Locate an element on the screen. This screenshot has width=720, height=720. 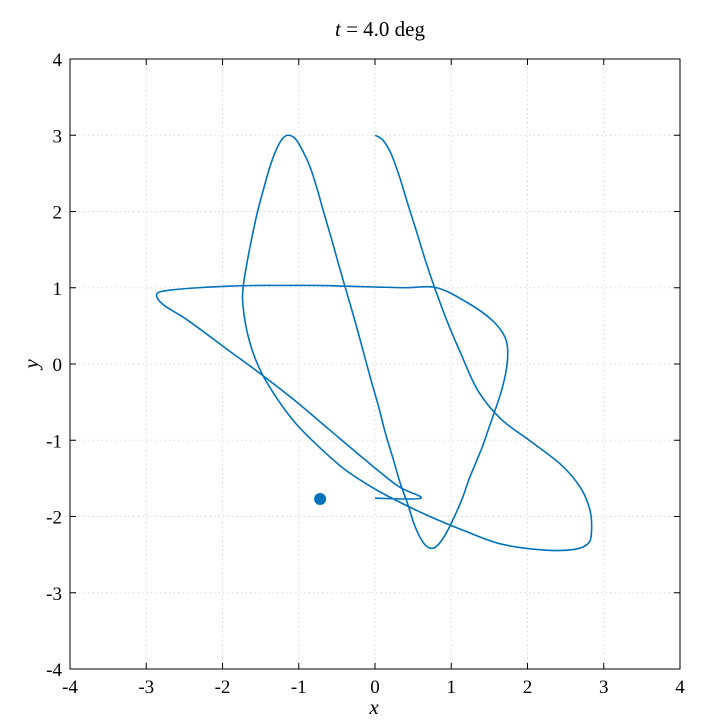
x-tick-label: 4 is located at coordinates (680, 687).